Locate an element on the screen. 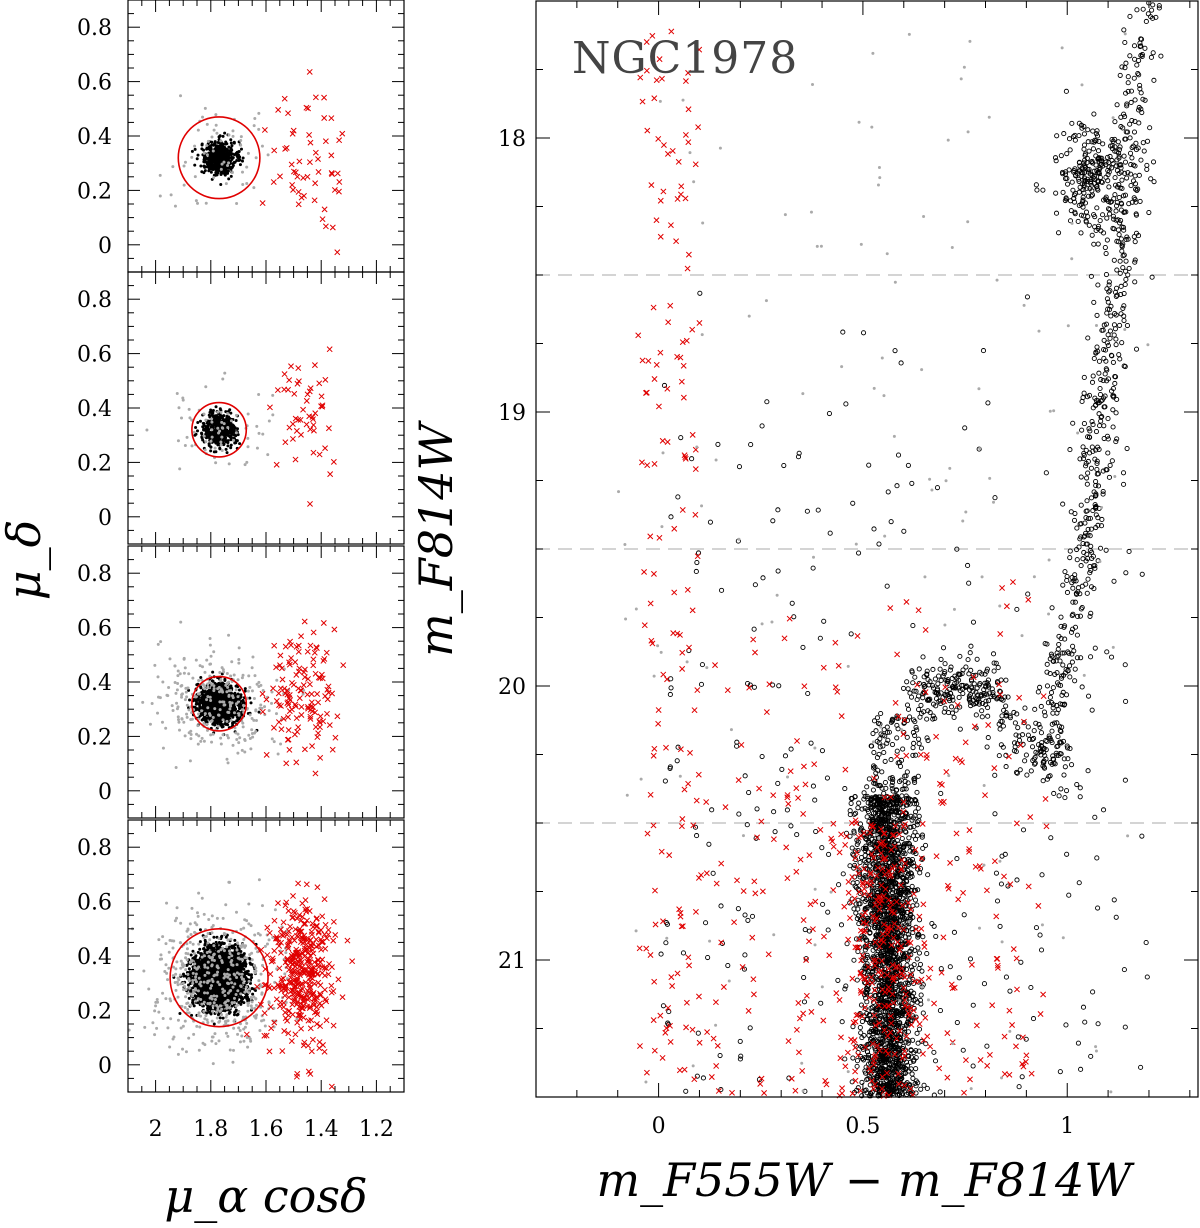  y-tick-label: 0 is located at coordinates (105, 518).